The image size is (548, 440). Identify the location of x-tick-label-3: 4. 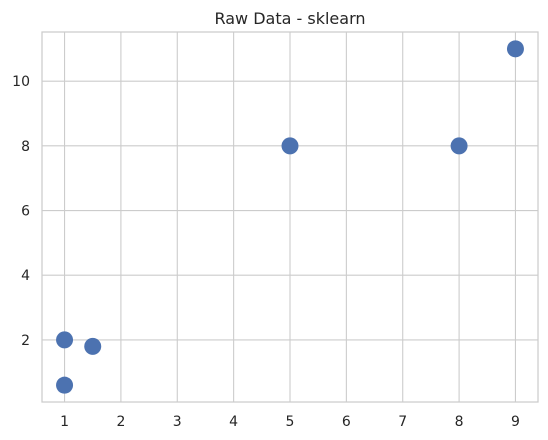
(233, 422).